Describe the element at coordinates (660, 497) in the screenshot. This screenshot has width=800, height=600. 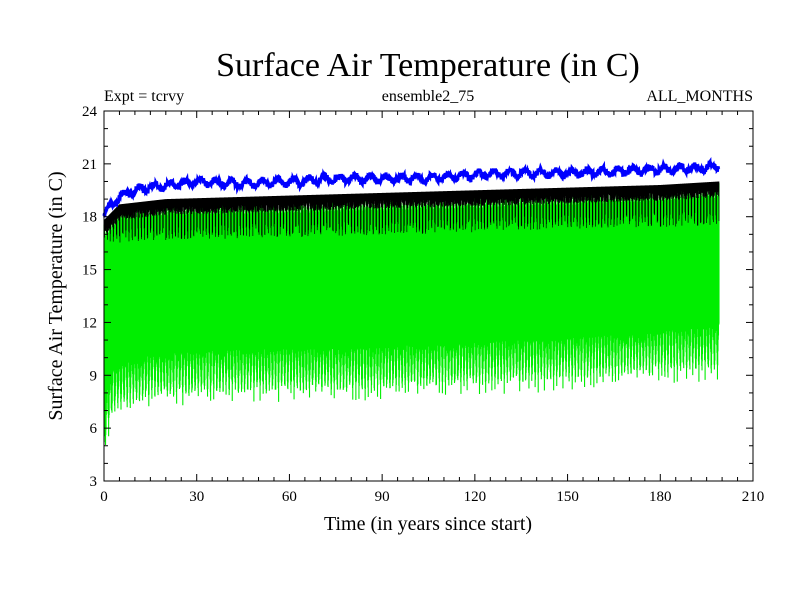
I see `x-tick-label-180: 180` at that location.